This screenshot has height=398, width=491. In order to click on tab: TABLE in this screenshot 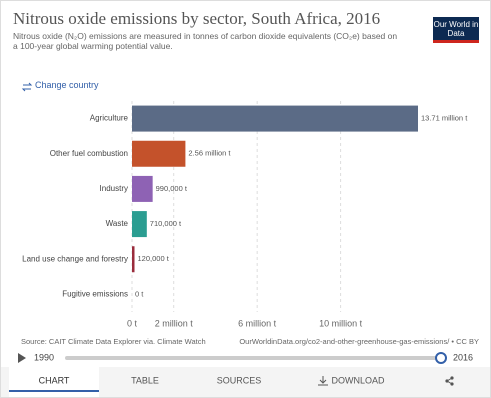, I will do `click(145, 380)`.